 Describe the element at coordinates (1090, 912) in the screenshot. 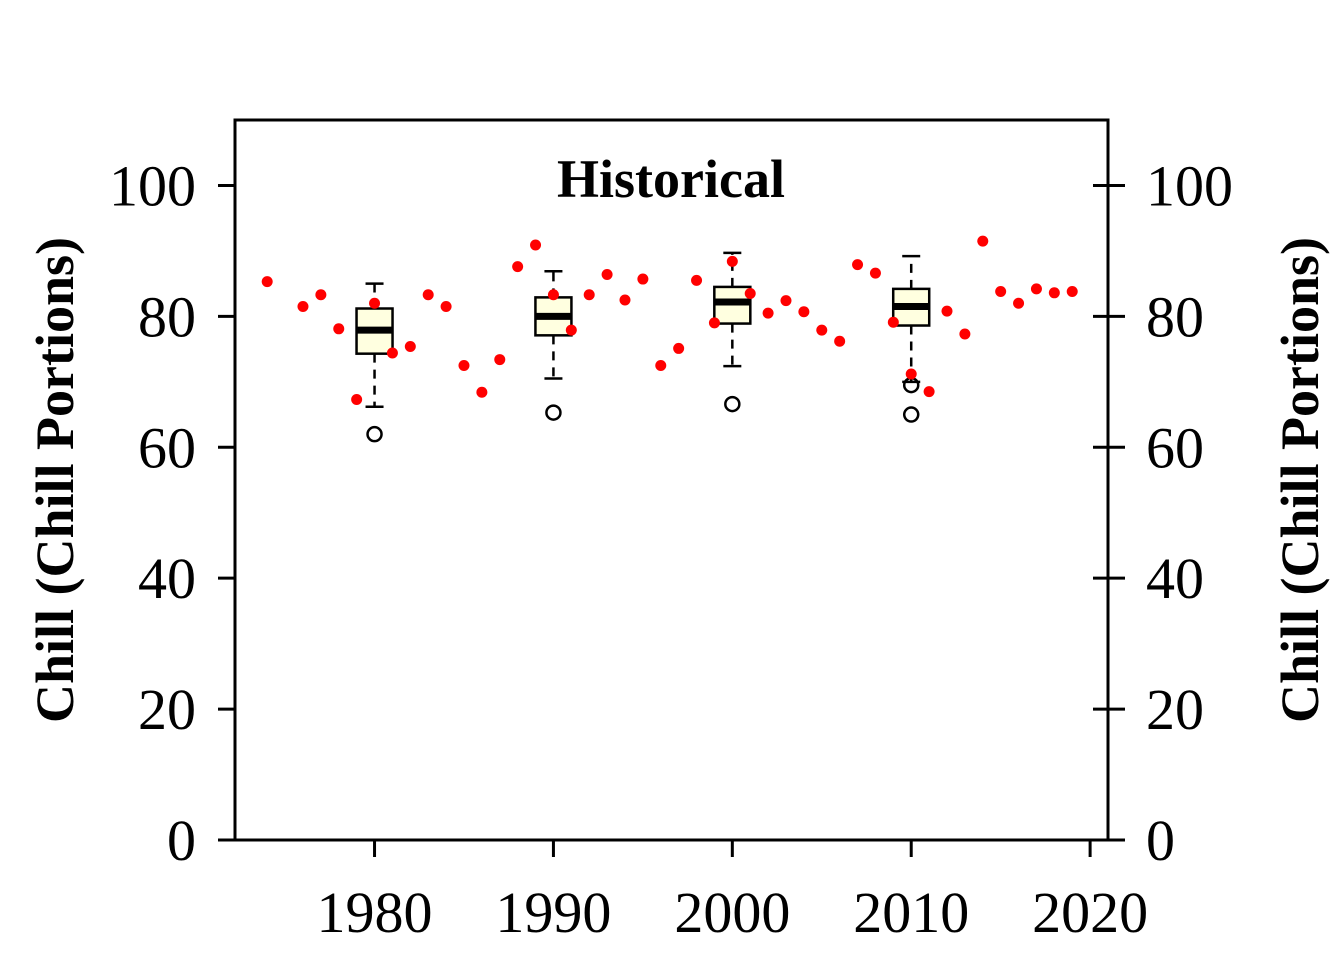

I see `x-tick-label-2020: 2020` at that location.